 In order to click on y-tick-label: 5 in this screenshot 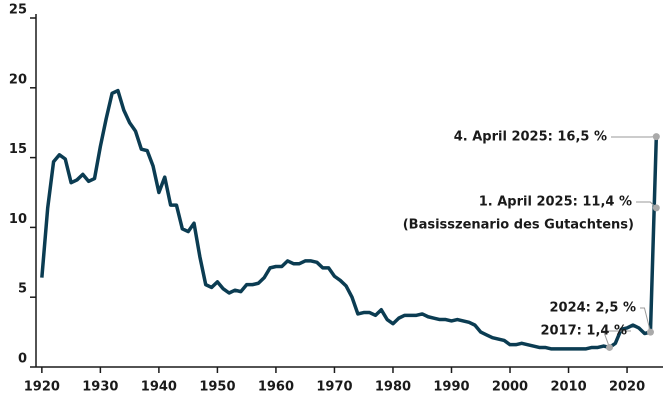, I will do `click(22, 289)`.